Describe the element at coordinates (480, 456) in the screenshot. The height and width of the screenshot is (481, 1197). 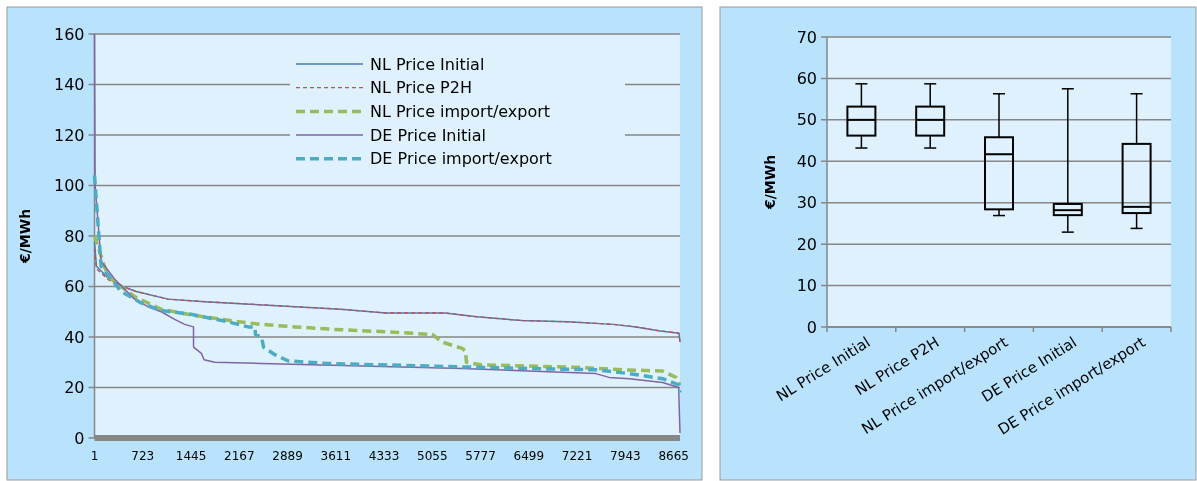
I see `x-tick-label: 5777` at that location.